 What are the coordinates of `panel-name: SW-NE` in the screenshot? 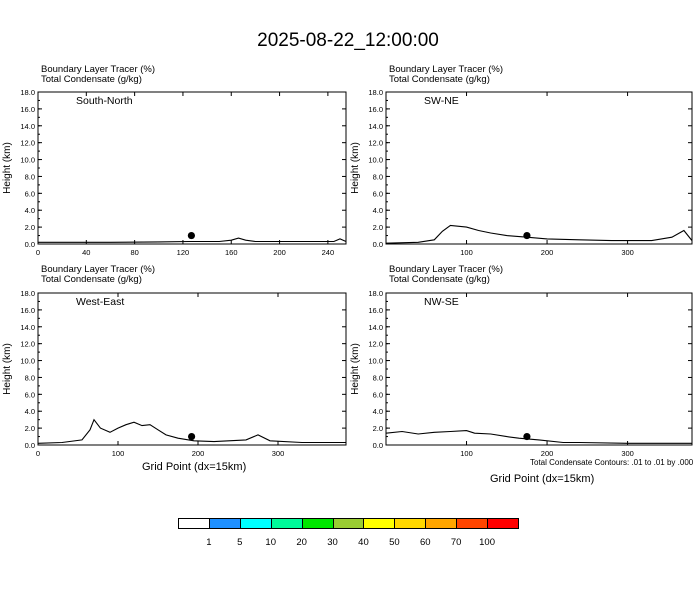 It's located at (441, 101).